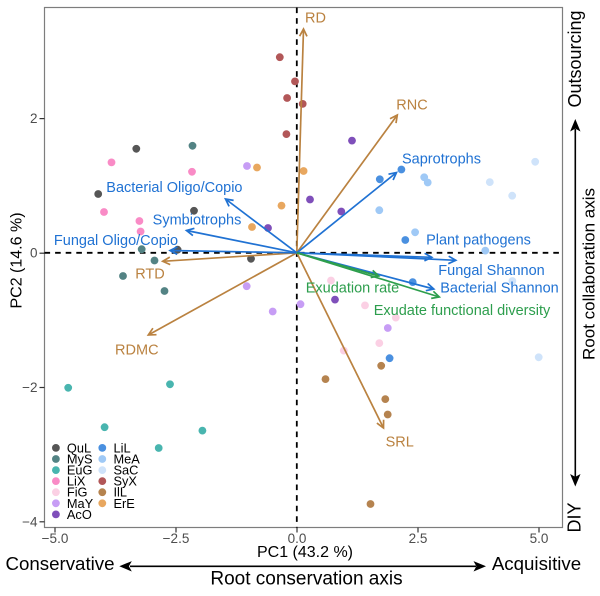 Image resolution: width=600 pixels, height=596 pixels. I want to click on svg-text: Acquisitive, so click(536, 563).